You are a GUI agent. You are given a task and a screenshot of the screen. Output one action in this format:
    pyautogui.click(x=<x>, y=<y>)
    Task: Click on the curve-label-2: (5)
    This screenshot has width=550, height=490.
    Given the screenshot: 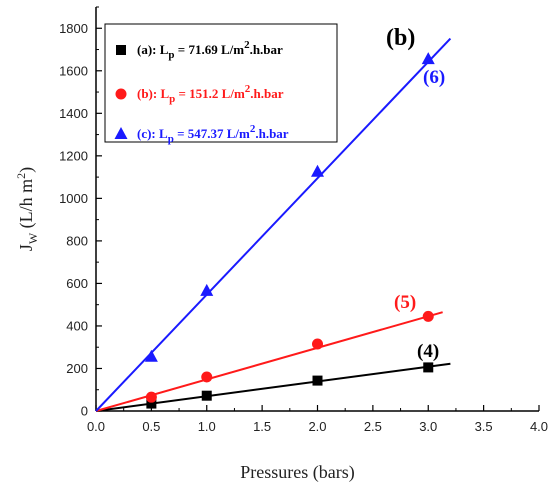 What is the action you would take?
    pyautogui.click(x=405, y=302)
    